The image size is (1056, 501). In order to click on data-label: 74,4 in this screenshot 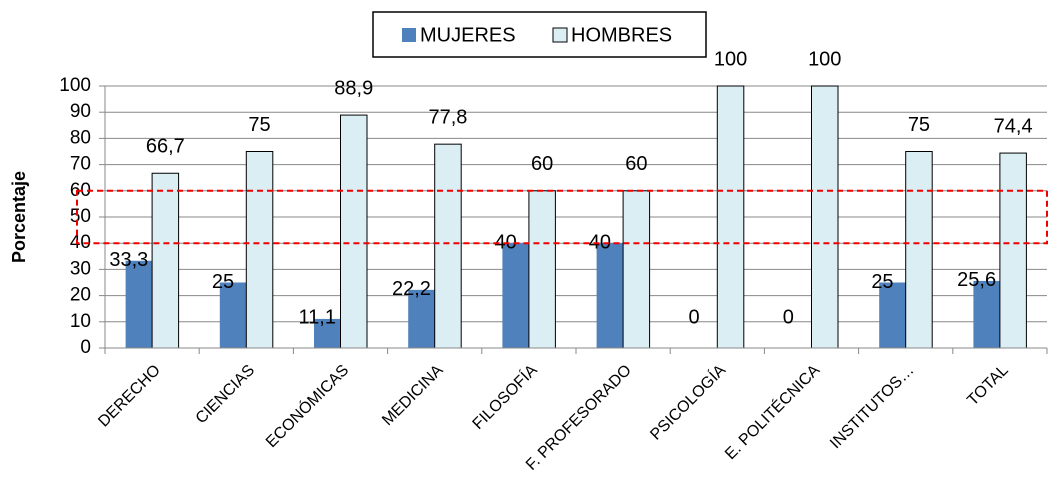, I will do `click(1013, 126)`.